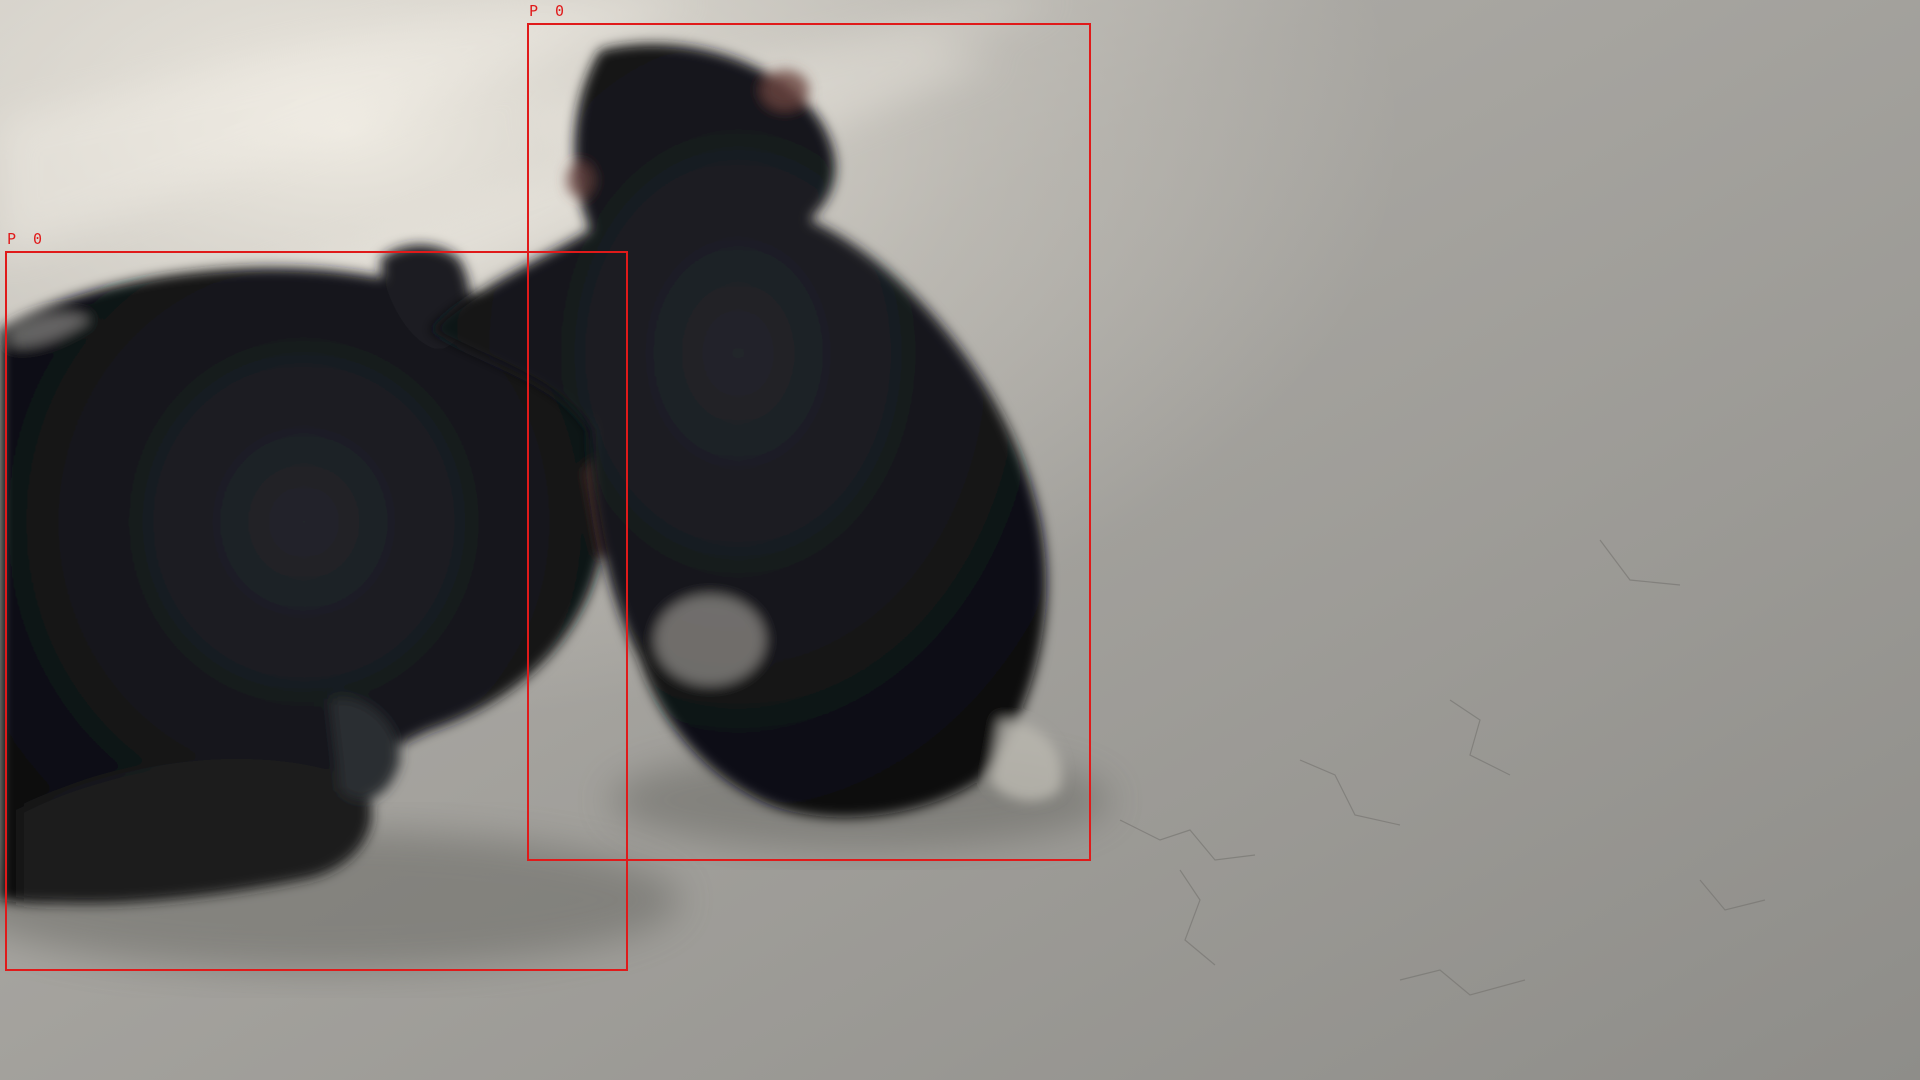  I want to click on floor-cracks, so click(1442, 767).